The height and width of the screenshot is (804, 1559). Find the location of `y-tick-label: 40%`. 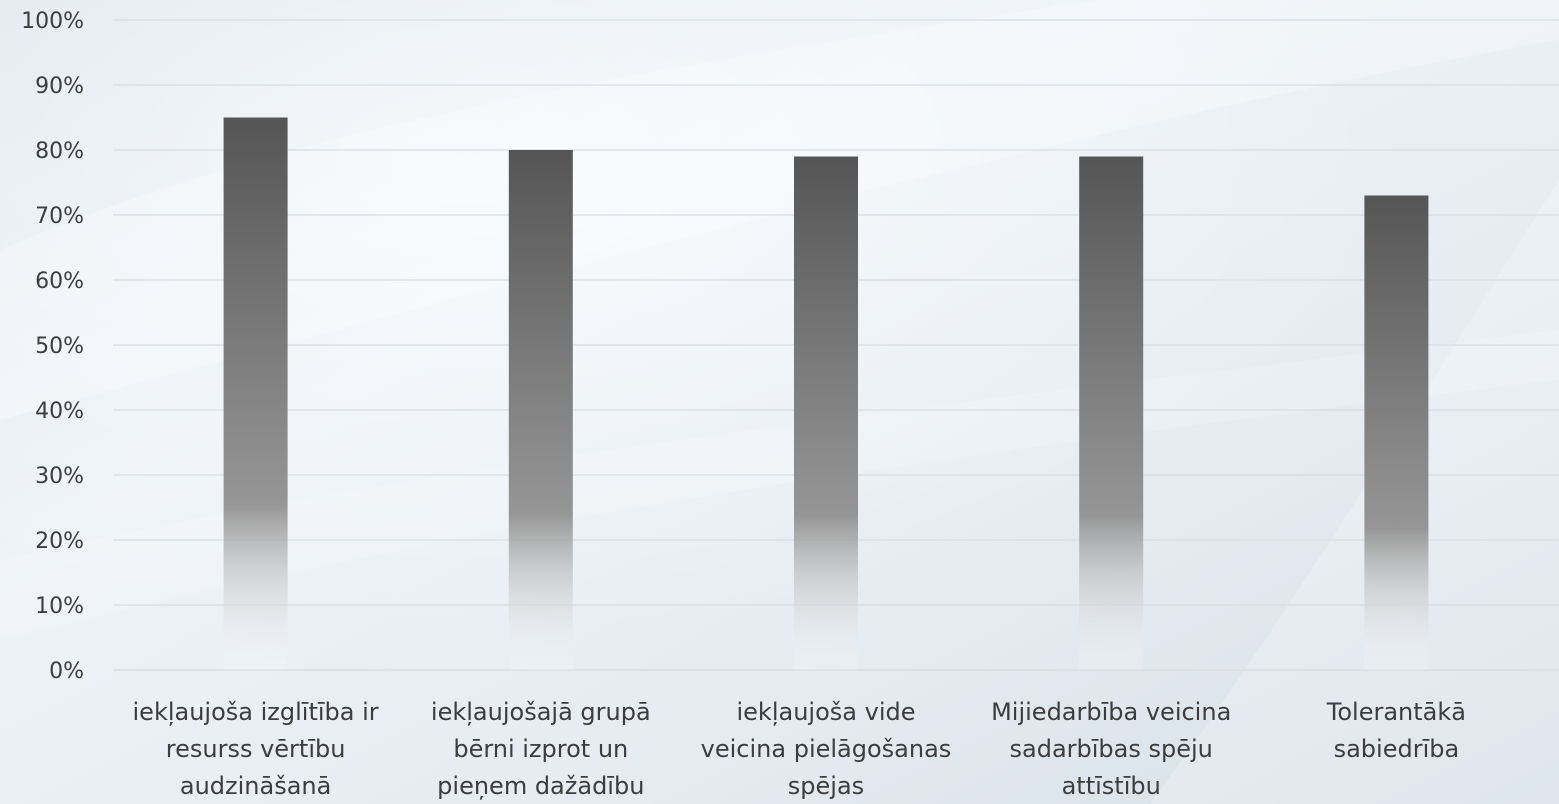

y-tick-label: 40% is located at coordinates (59, 411).